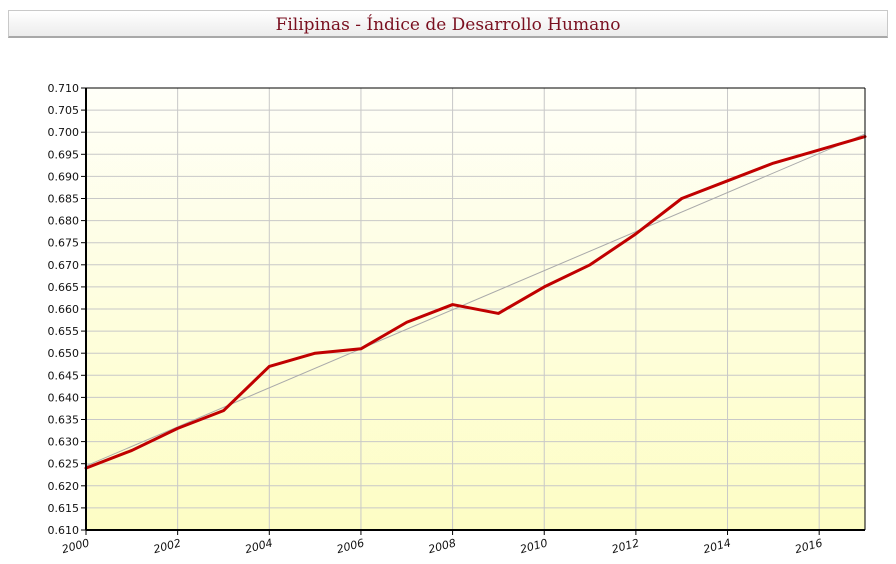  What do you see at coordinates (259, 546) in the screenshot?
I see `x-tick-label: 2004` at bounding box center [259, 546].